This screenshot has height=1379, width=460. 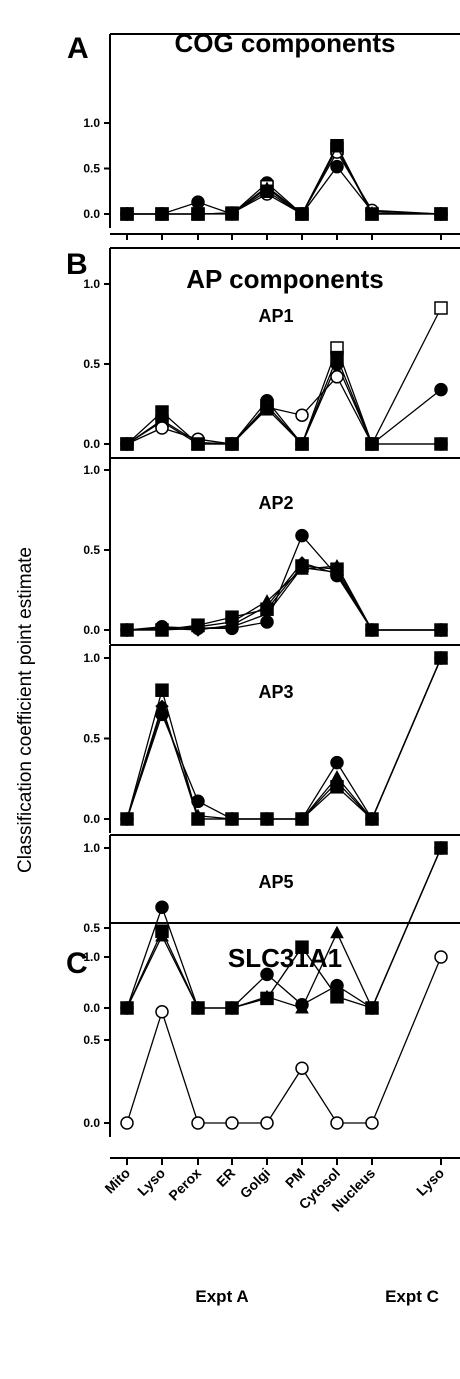 What do you see at coordinates (78, 48) in the screenshot?
I see `panel-letter: A` at bounding box center [78, 48].